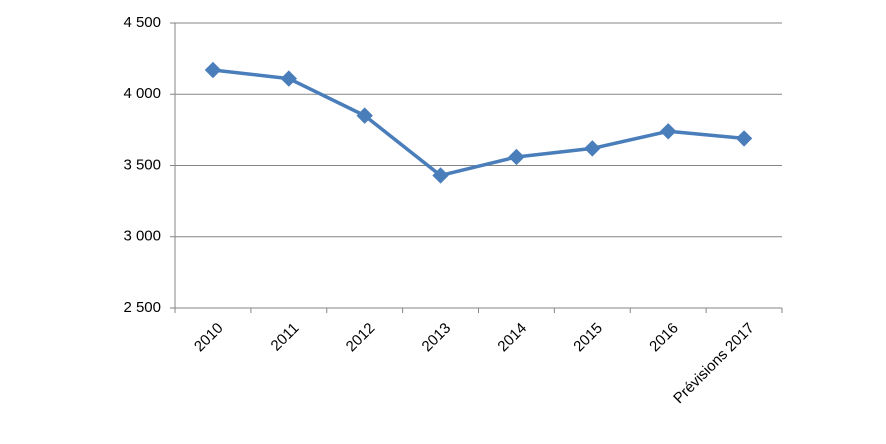 This screenshot has height=444, width=886. I want to click on x-tick-label: 2012, so click(361, 338).